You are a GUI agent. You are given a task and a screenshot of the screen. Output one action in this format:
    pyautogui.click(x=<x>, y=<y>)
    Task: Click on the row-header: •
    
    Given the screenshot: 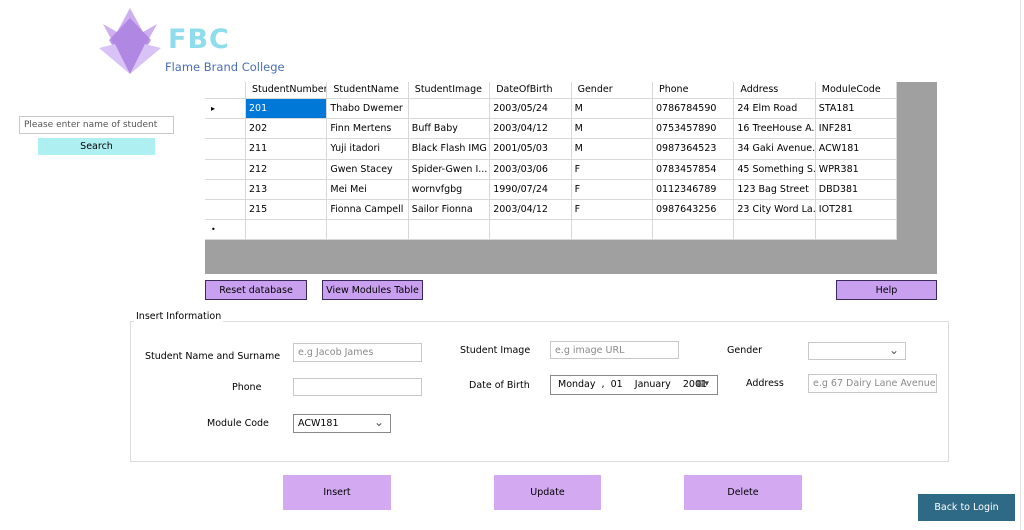 What is the action you would take?
    pyautogui.click(x=225, y=230)
    